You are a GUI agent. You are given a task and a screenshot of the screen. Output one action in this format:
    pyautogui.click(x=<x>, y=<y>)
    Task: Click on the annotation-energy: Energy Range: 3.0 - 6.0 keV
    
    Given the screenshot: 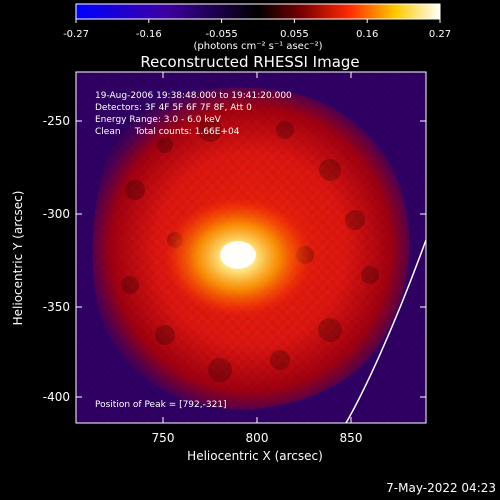 What is the action you would take?
    pyautogui.click(x=158, y=120)
    